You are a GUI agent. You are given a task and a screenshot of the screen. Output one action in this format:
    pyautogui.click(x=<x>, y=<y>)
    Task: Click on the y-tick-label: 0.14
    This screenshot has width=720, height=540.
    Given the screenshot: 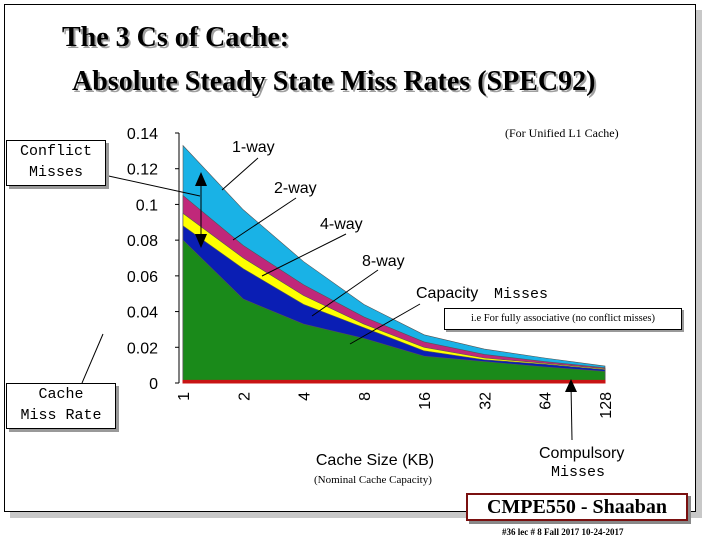 What is the action you would take?
    pyautogui.click(x=142, y=134)
    